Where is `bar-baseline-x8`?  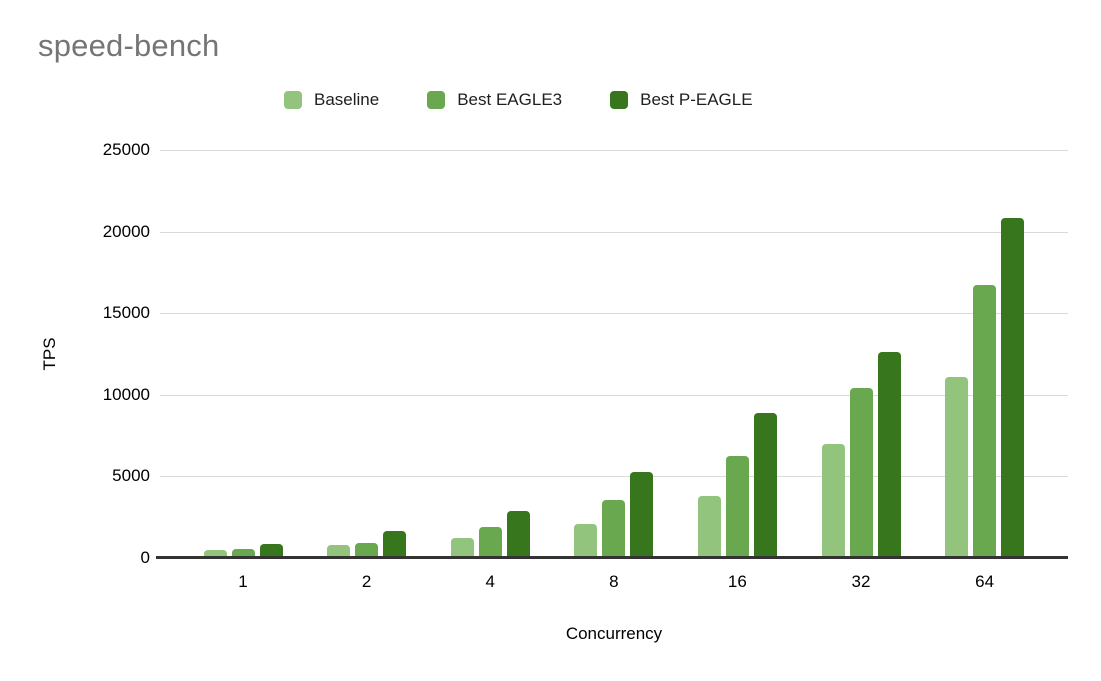
bar-baseline-x8 is located at coordinates (586, 540).